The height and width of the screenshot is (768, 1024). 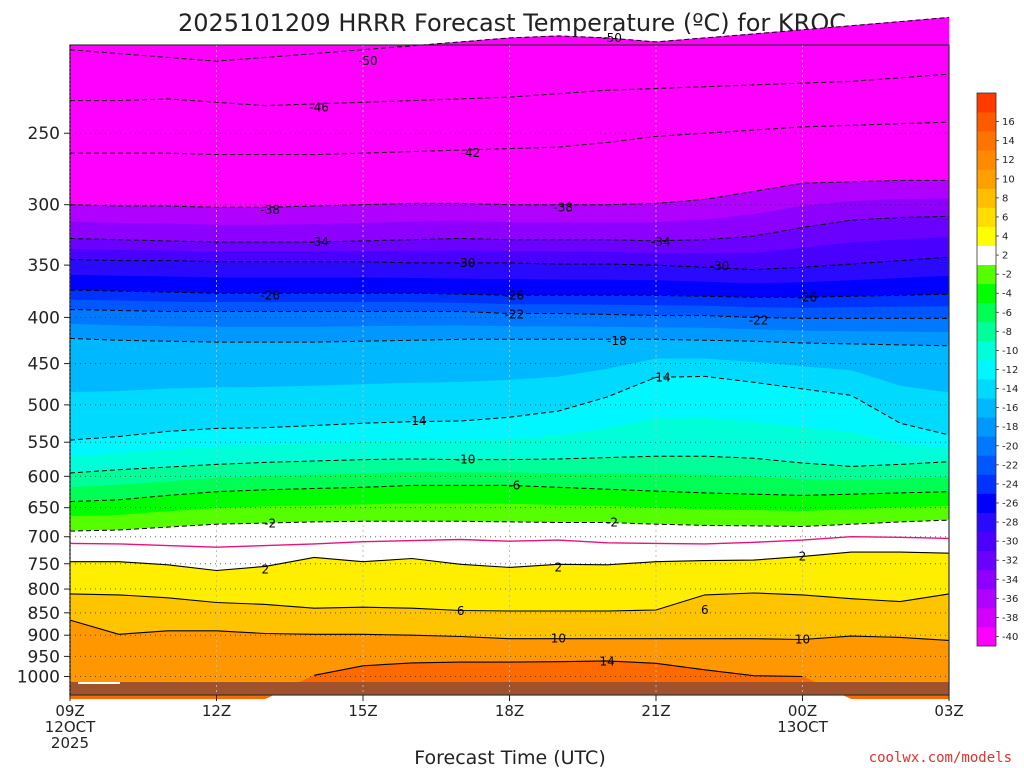 What do you see at coordinates (466, 460) in the screenshot?
I see `contour-label: -10` at bounding box center [466, 460].